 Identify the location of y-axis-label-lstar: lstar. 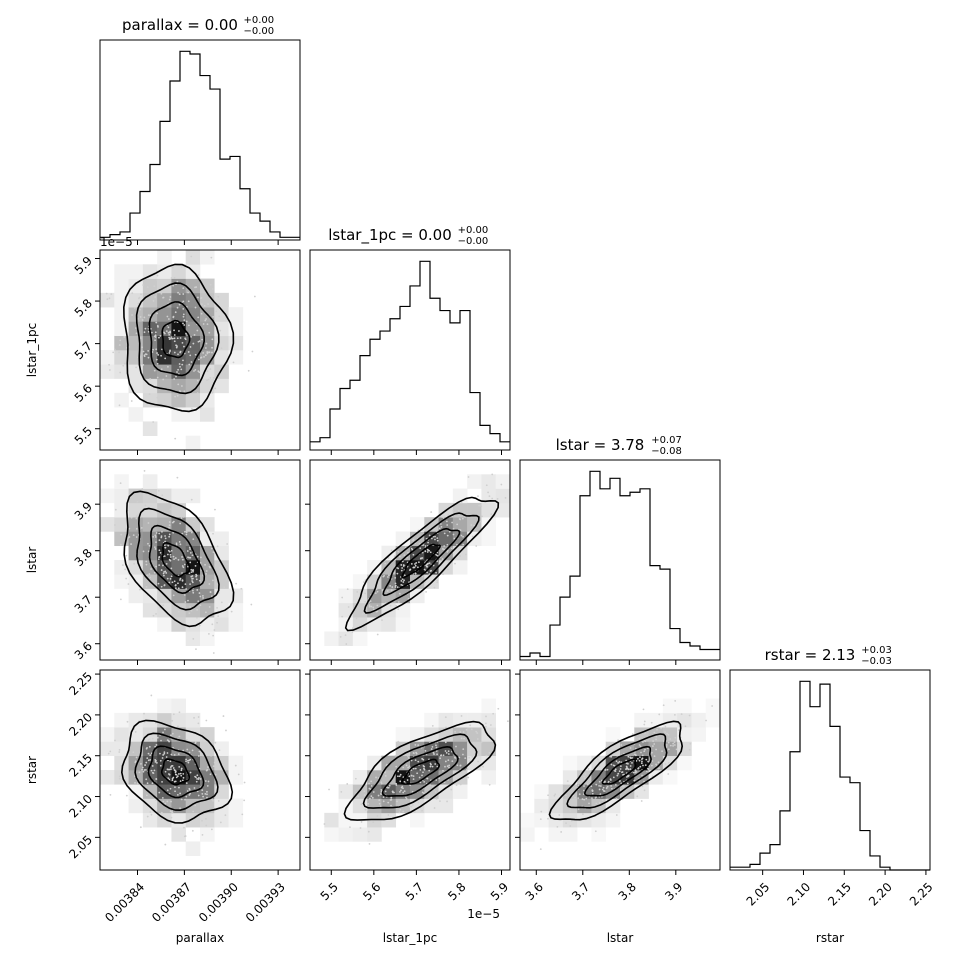
(32, 560).